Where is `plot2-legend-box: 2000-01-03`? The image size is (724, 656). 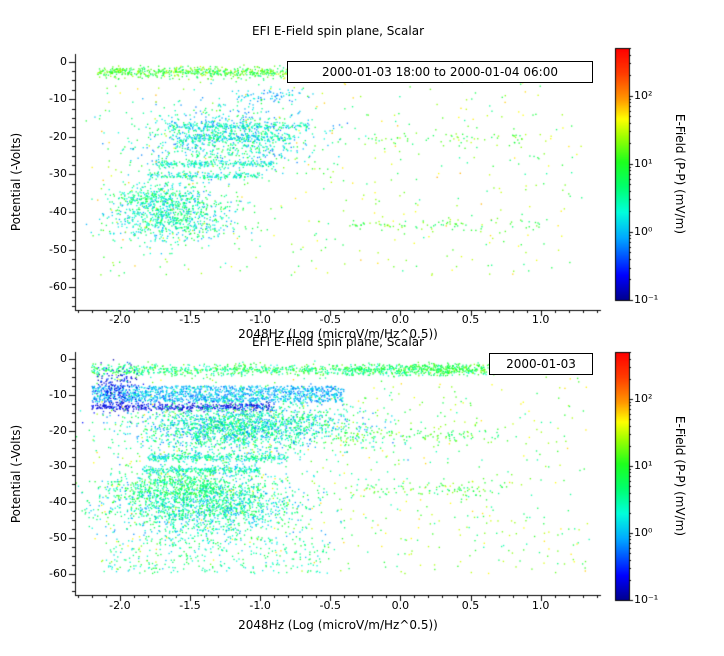 plot2-legend-box: 2000-01-03 is located at coordinates (541, 364).